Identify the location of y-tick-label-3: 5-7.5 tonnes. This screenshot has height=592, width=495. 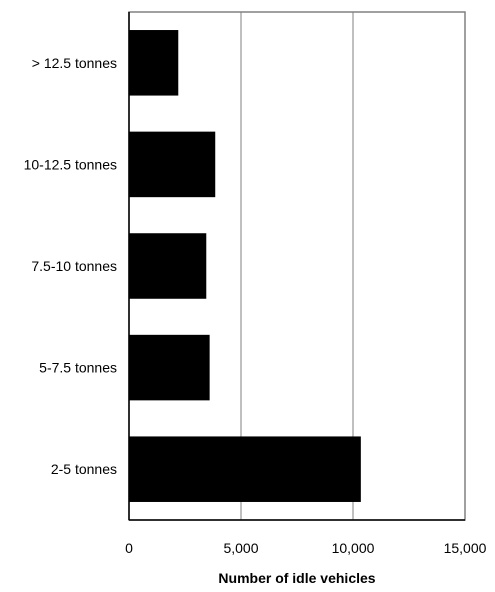
(78, 368).